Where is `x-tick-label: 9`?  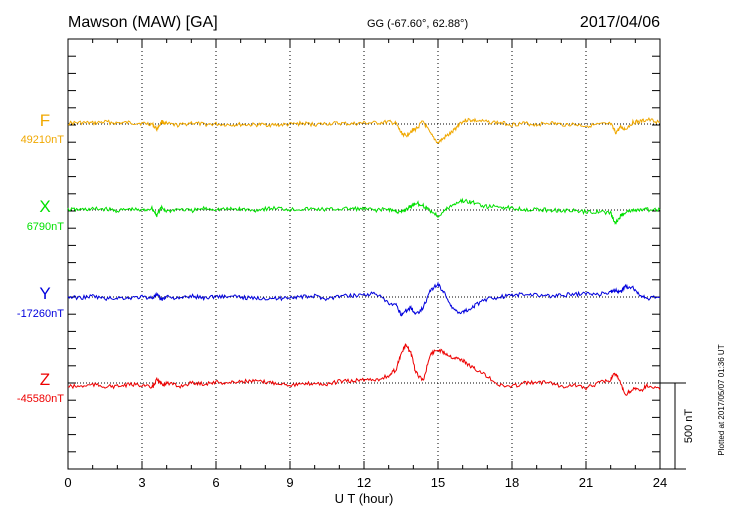
x-tick-label: 9 is located at coordinates (289, 482).